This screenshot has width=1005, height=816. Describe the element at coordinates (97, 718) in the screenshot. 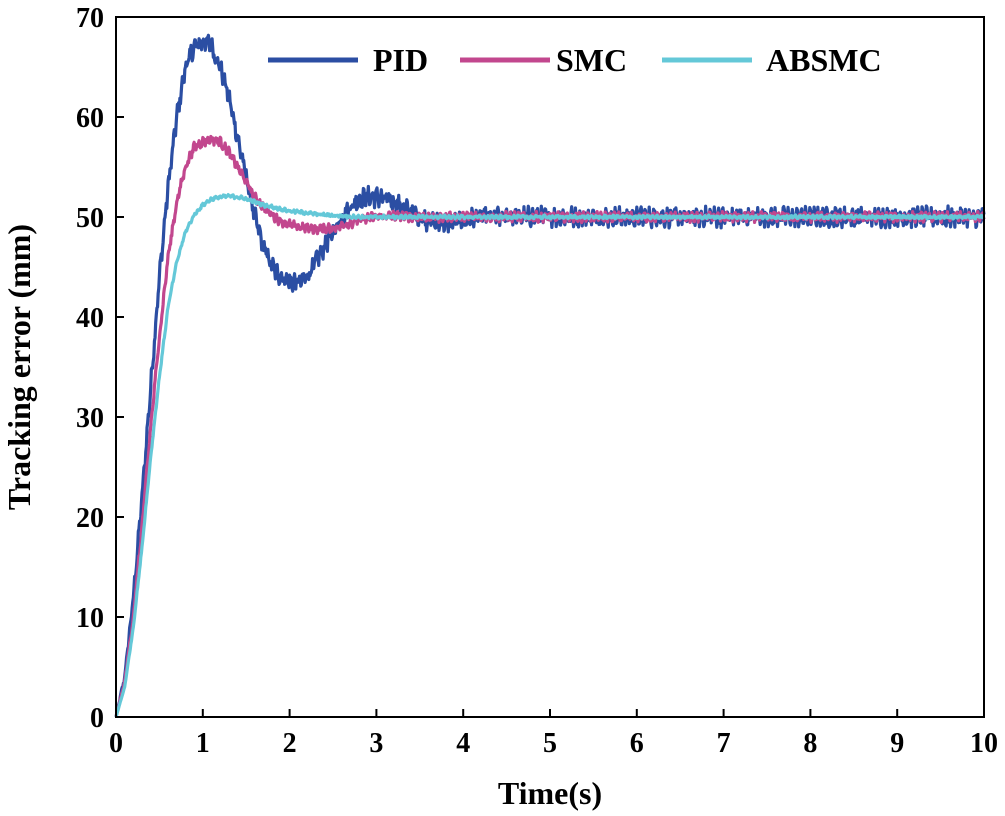

I see `y-tick-label: 0` at that location.